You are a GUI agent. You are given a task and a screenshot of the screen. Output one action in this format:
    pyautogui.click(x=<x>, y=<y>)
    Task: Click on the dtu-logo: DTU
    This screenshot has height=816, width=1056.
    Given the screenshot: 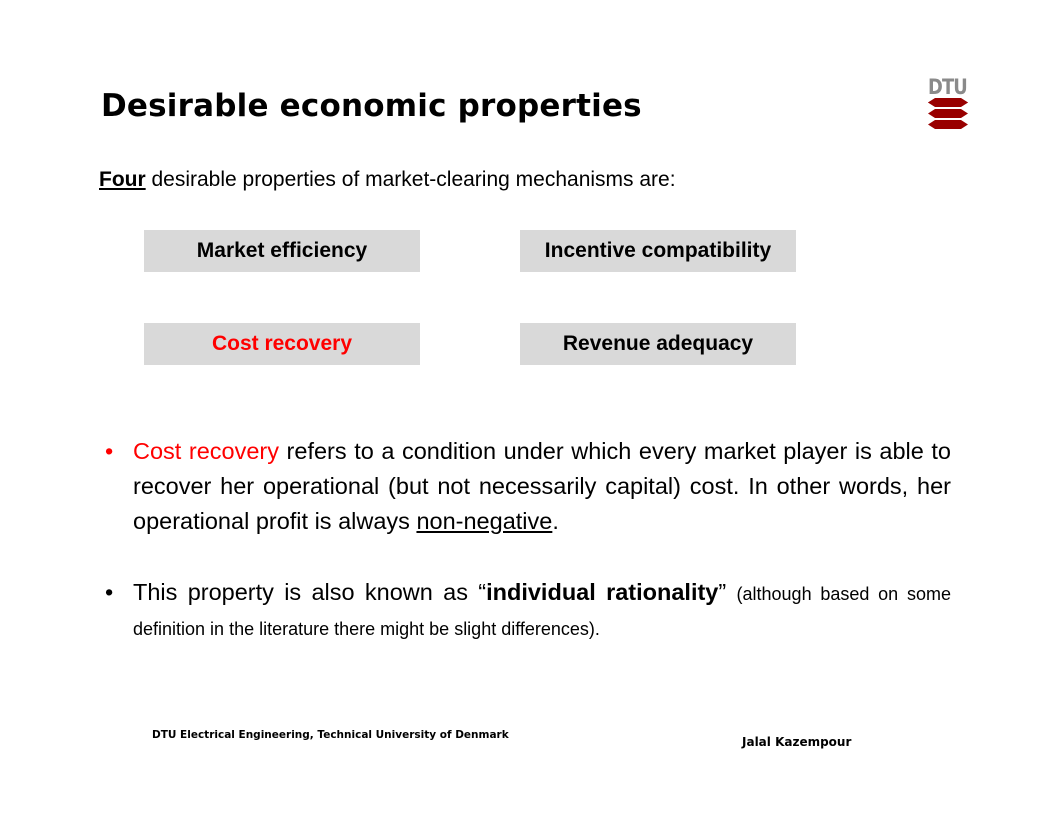 What is the action you would take?
    pyautogui.click(x=948, y=106)
    